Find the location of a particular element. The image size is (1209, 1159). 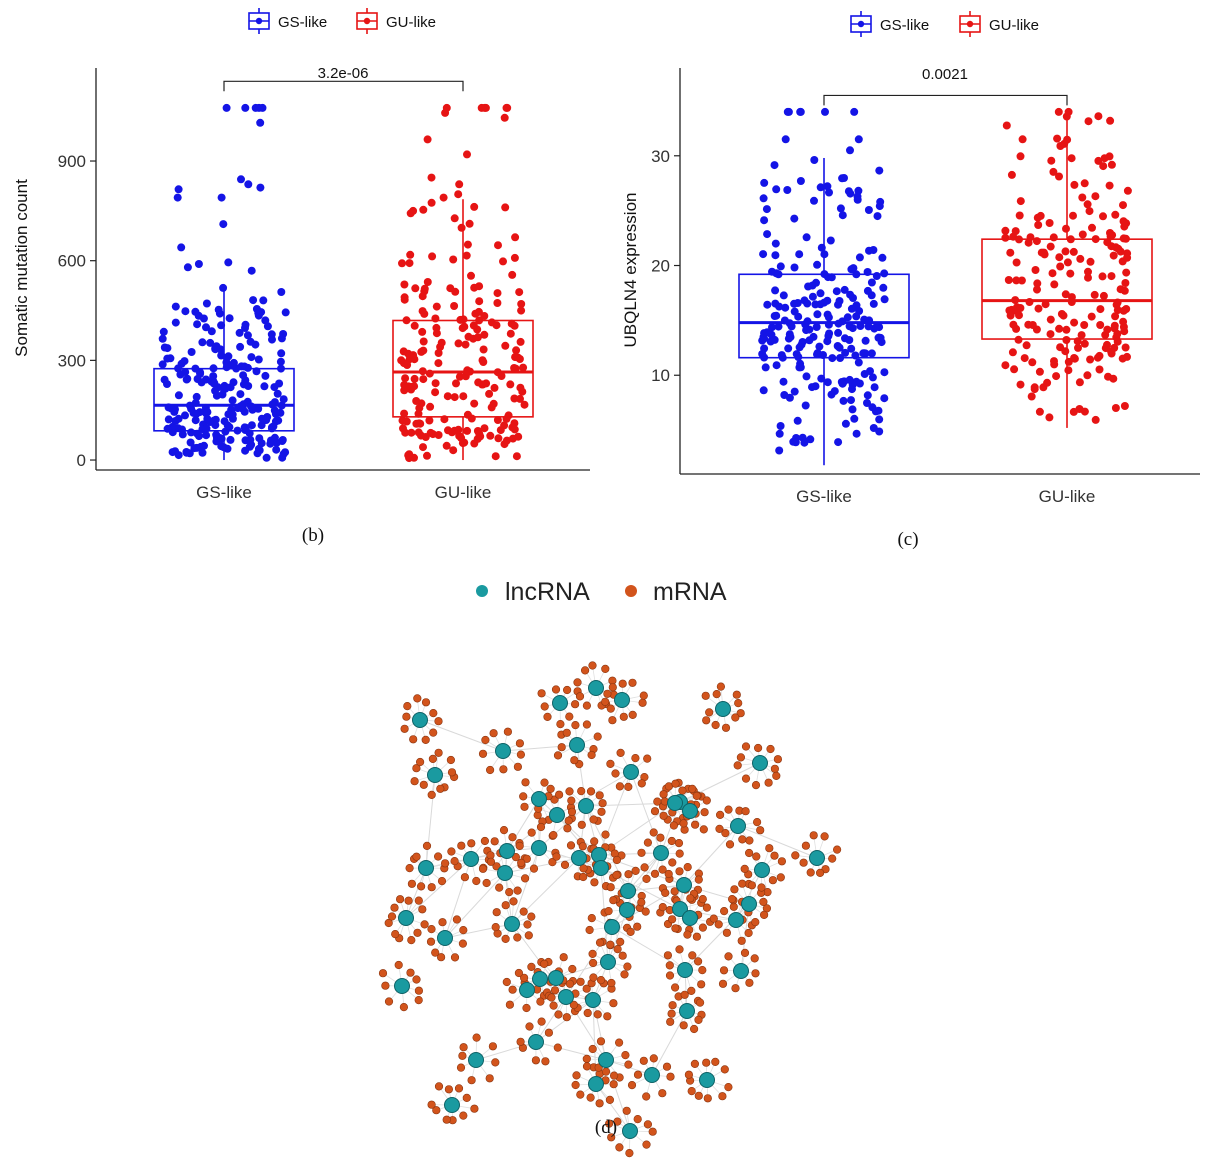

y-axis-label-b: Somatic mutation count is located at coordinates (21, 268).